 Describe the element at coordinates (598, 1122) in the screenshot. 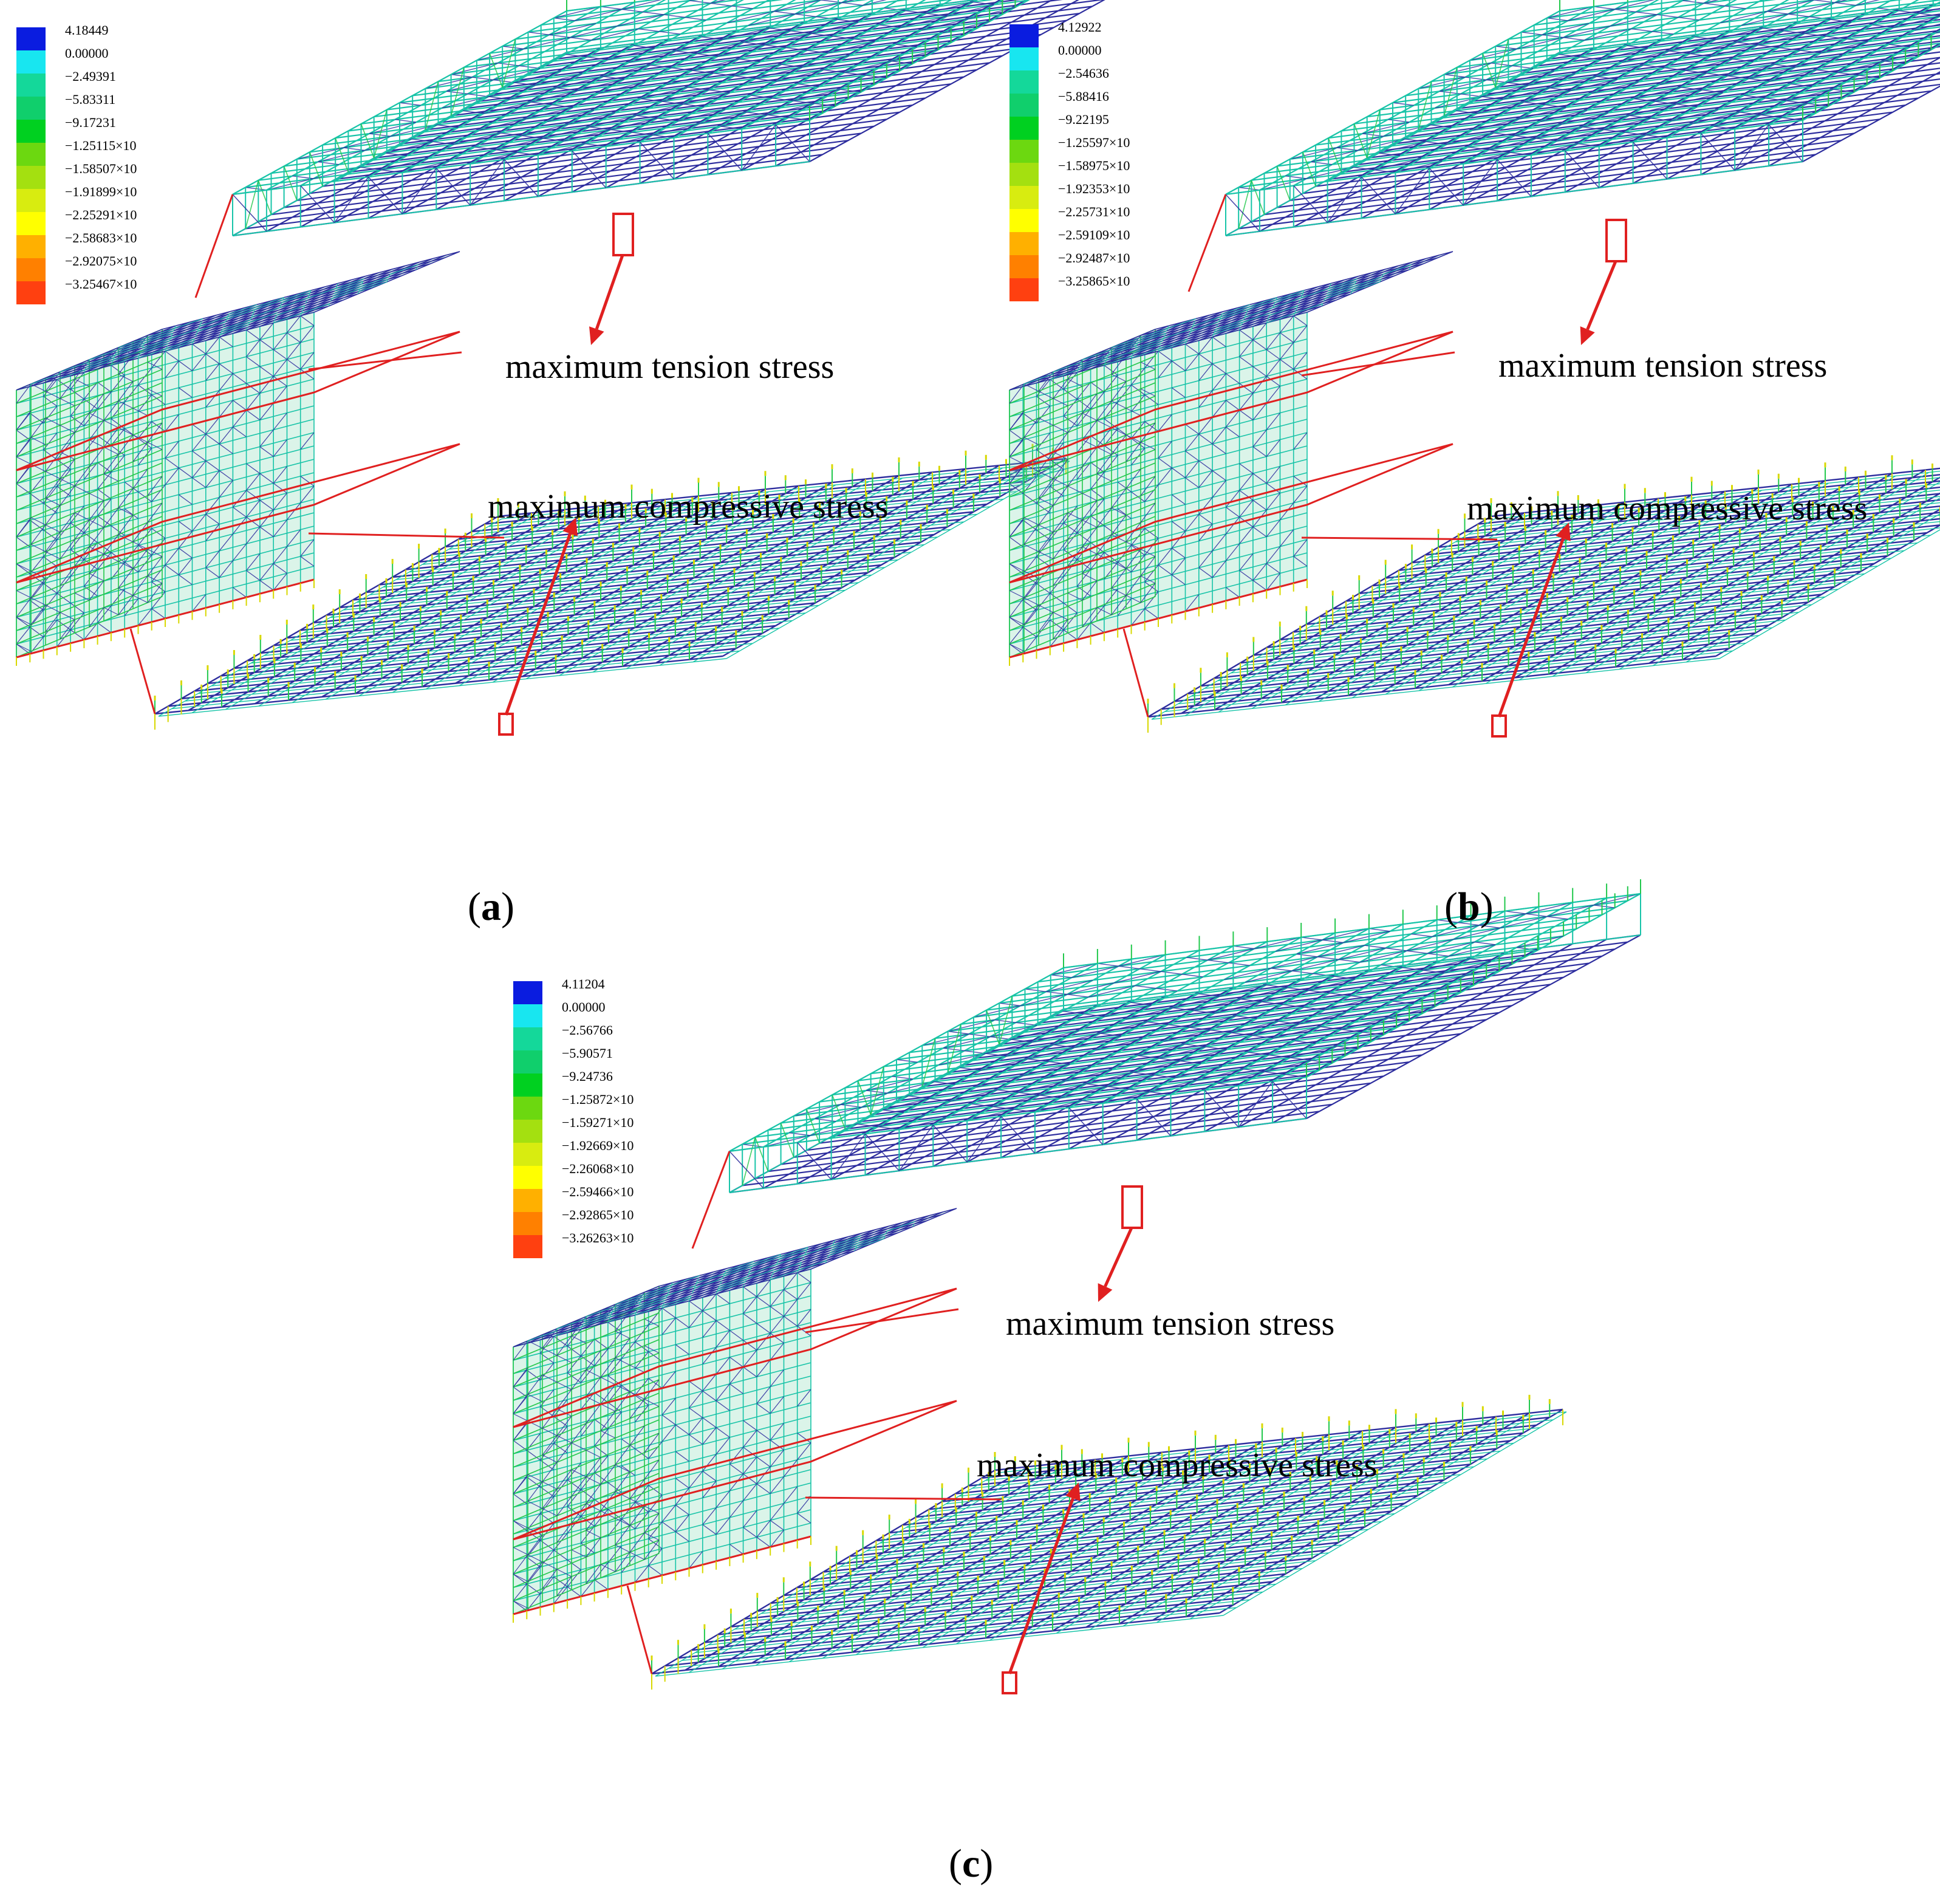

I see `legend-value: −1.59271×10` at that location.